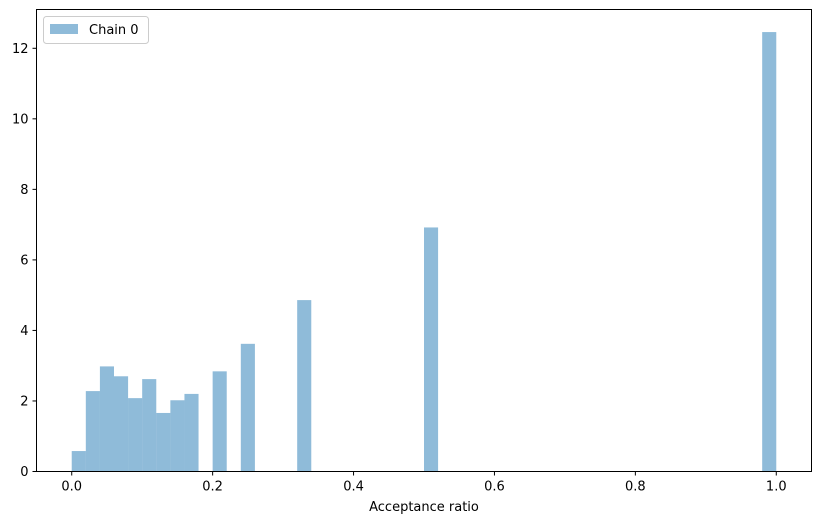 The width and height of the screenshot is (822, 525). What do you see at coordinates (635, 487) in the screenshot?
I see `x-tick-label: 0.8` at bounding box center [635, 487].